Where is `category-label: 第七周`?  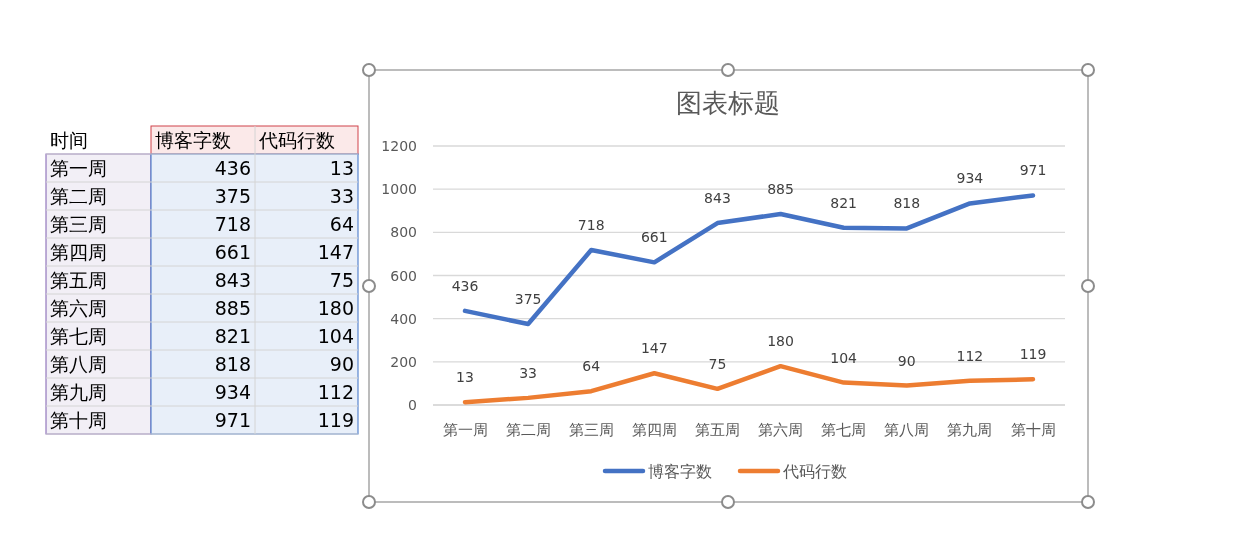 category-label: 第七周 is located at coordinates (78, 336).